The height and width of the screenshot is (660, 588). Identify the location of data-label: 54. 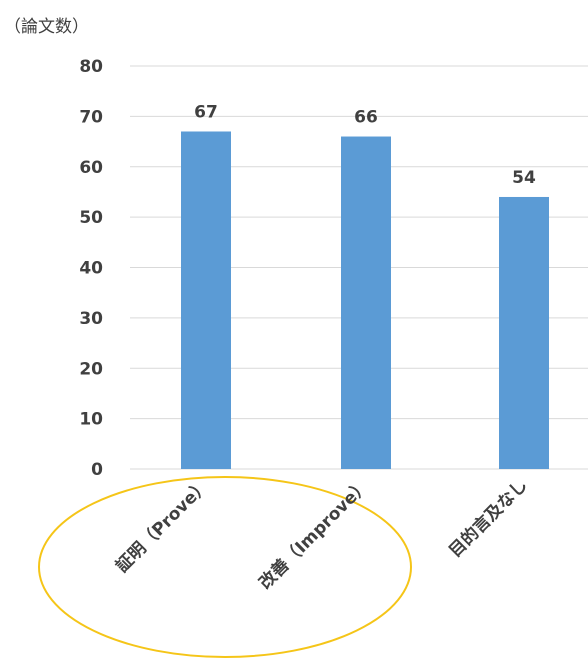
(524, 178).